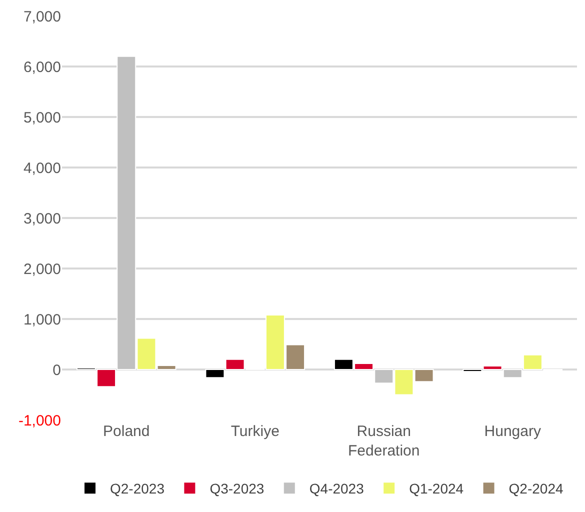 This screenshot has height=512, width=585. I want to click on x-tick-label: Russian Federation, so click(384, 441).